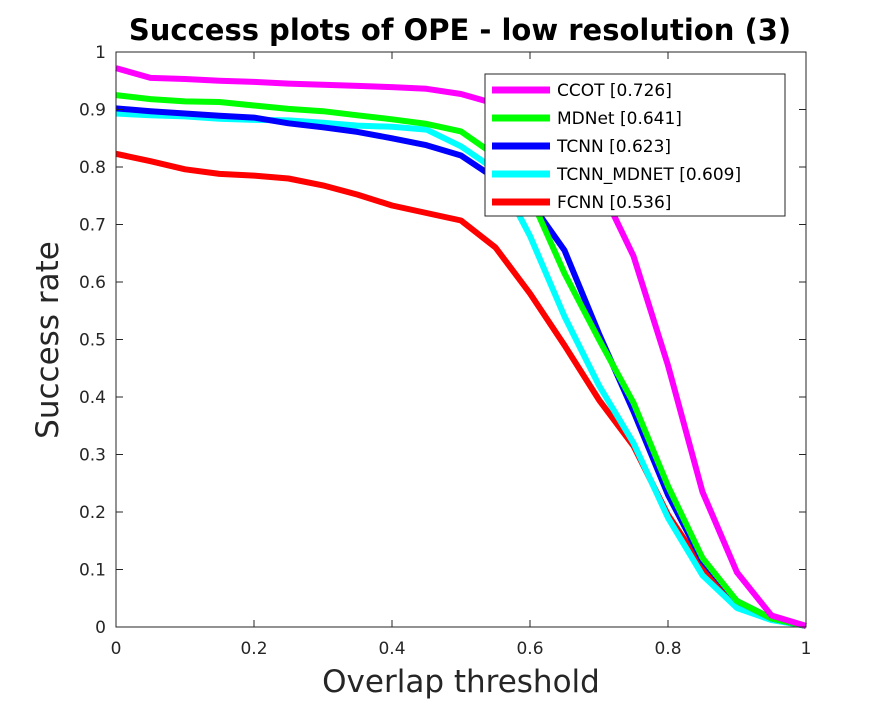 This screenshot has height=703, width=891. I want to click on x-tick-label: 1, so click(806, 649).